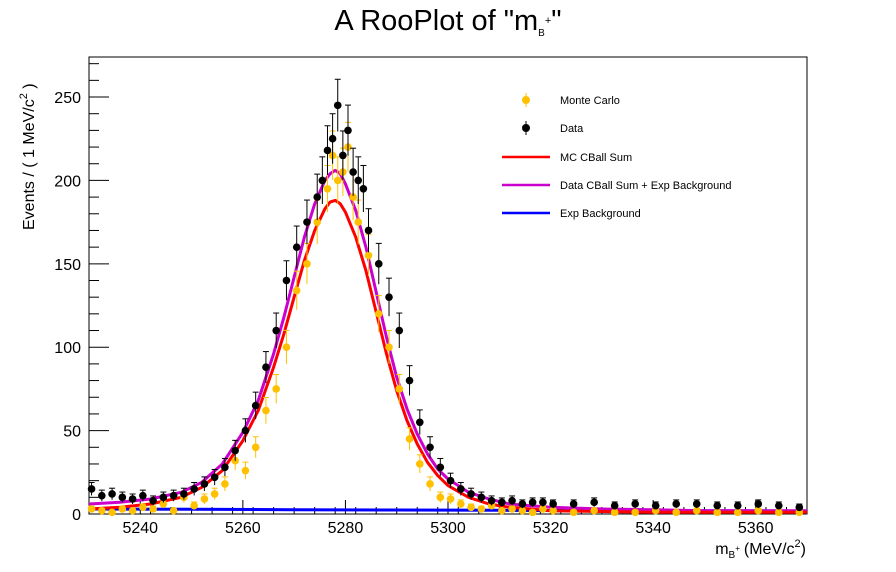 This screenshot has height=572, width=896. What do you see at coordinates (447, 22) in the screenshot?
I see `chart-title: A RooPlot of "mB+"` at bounding box center [447, 22].